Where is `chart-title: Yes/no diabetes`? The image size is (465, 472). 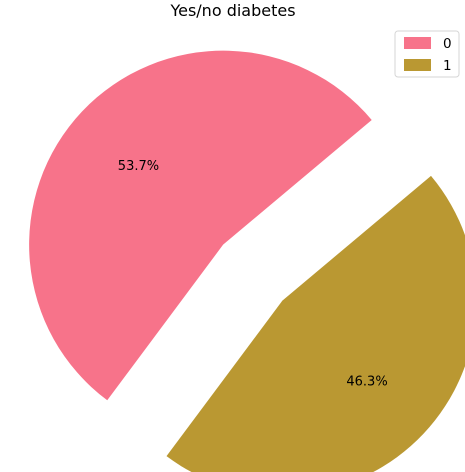
chart-title: Yes/no diabetes is located at coordinates (232, 10).